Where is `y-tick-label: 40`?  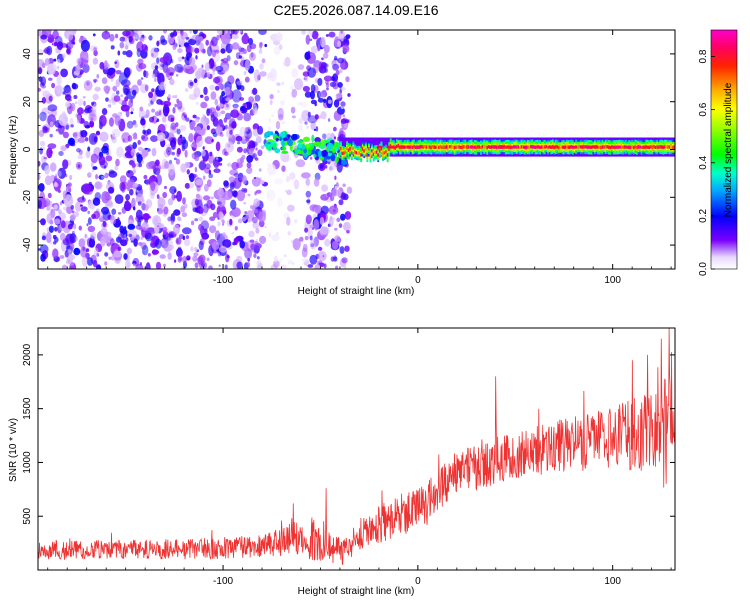
y-tick-label: 40 is located at coordinates (27, 54).